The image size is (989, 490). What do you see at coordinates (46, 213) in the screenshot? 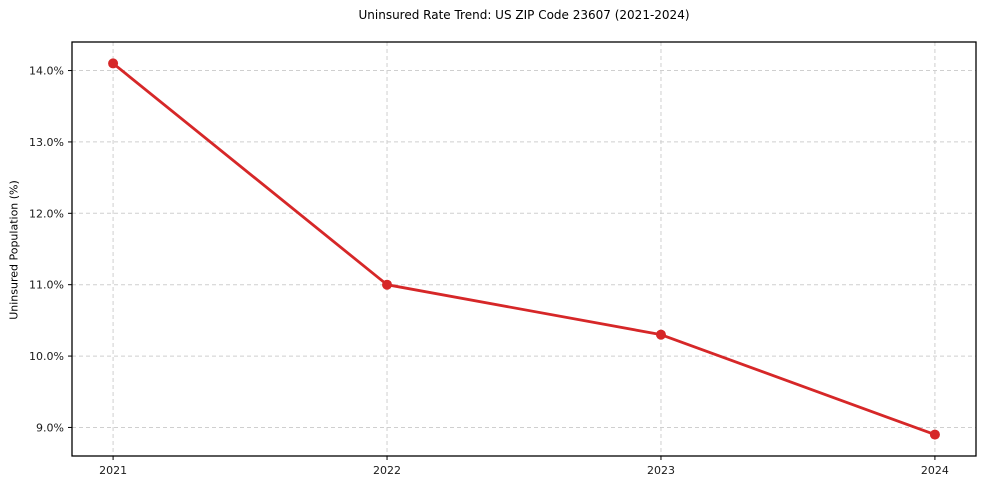
I see `y-tick-label: 12.0%` at bounding box center [46, 213].